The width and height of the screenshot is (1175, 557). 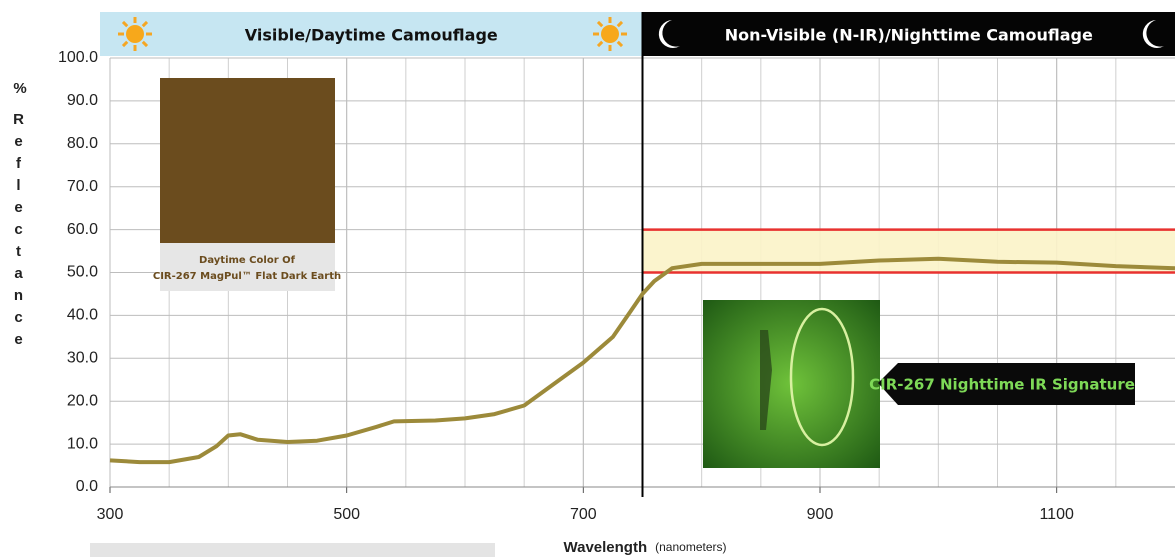 I want to click on y-tick-label: 100.0, so click(x=78, y=57).